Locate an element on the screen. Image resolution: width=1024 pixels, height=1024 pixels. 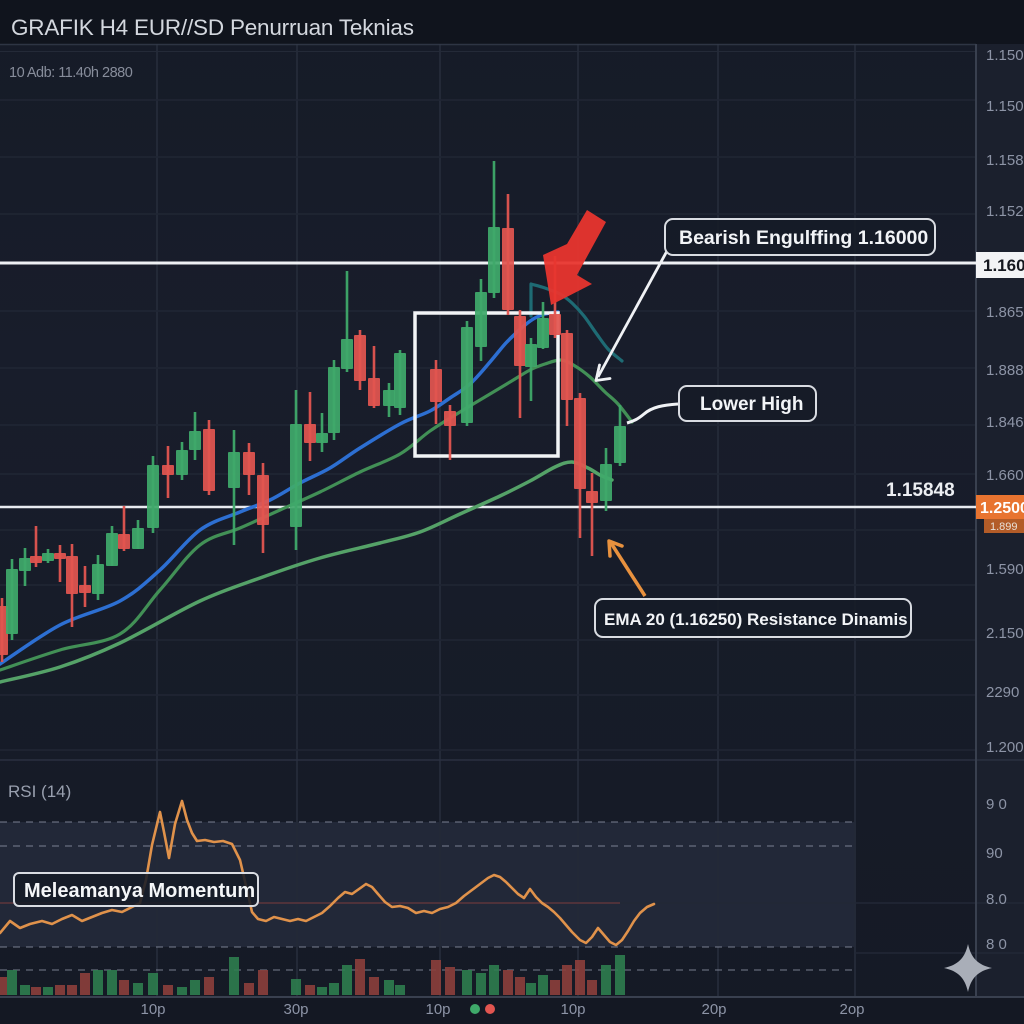
svg-text: 1.590 is located at coordinates (1005, 569).